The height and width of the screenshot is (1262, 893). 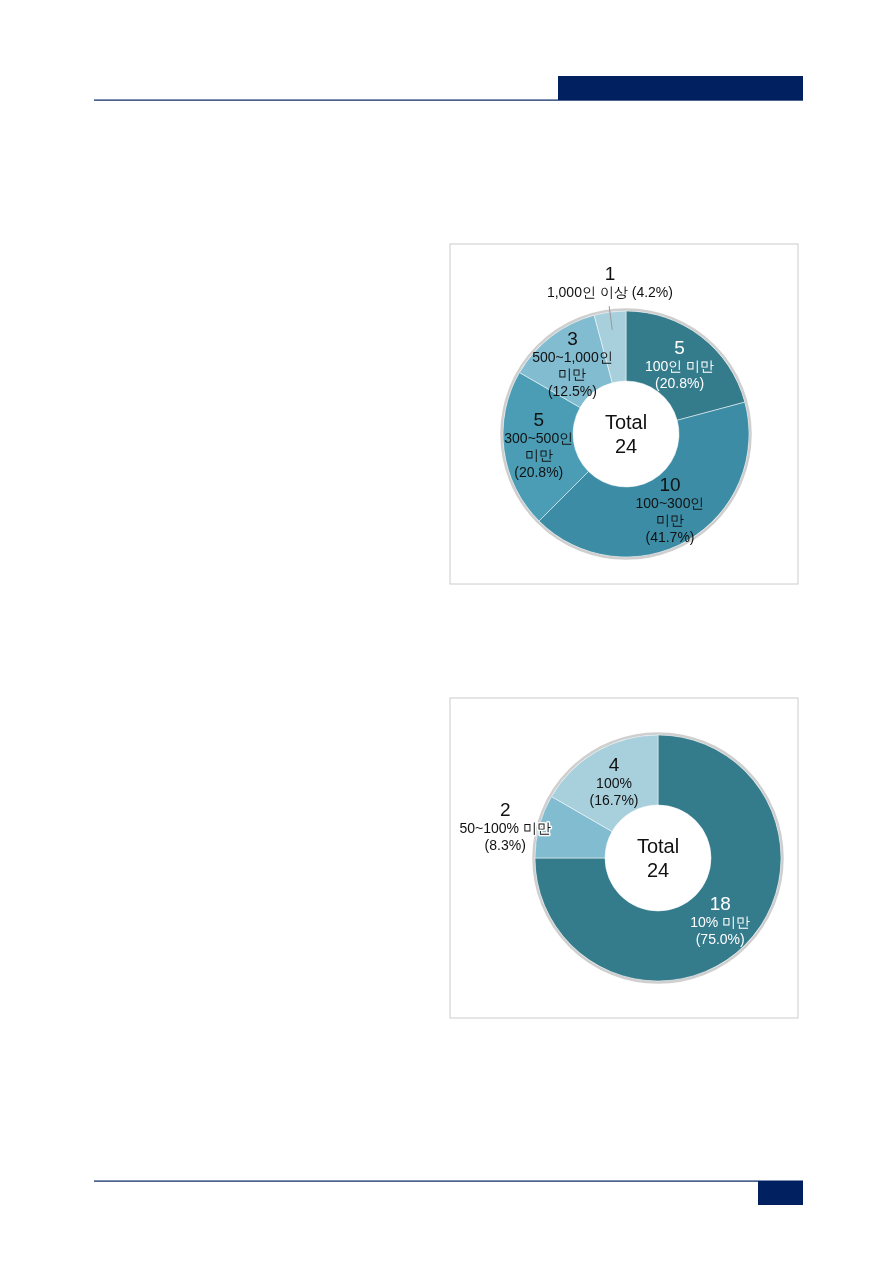 I want to click on slice-label: 50~100% 미만 (8.3%), so click(x=505, y=836).